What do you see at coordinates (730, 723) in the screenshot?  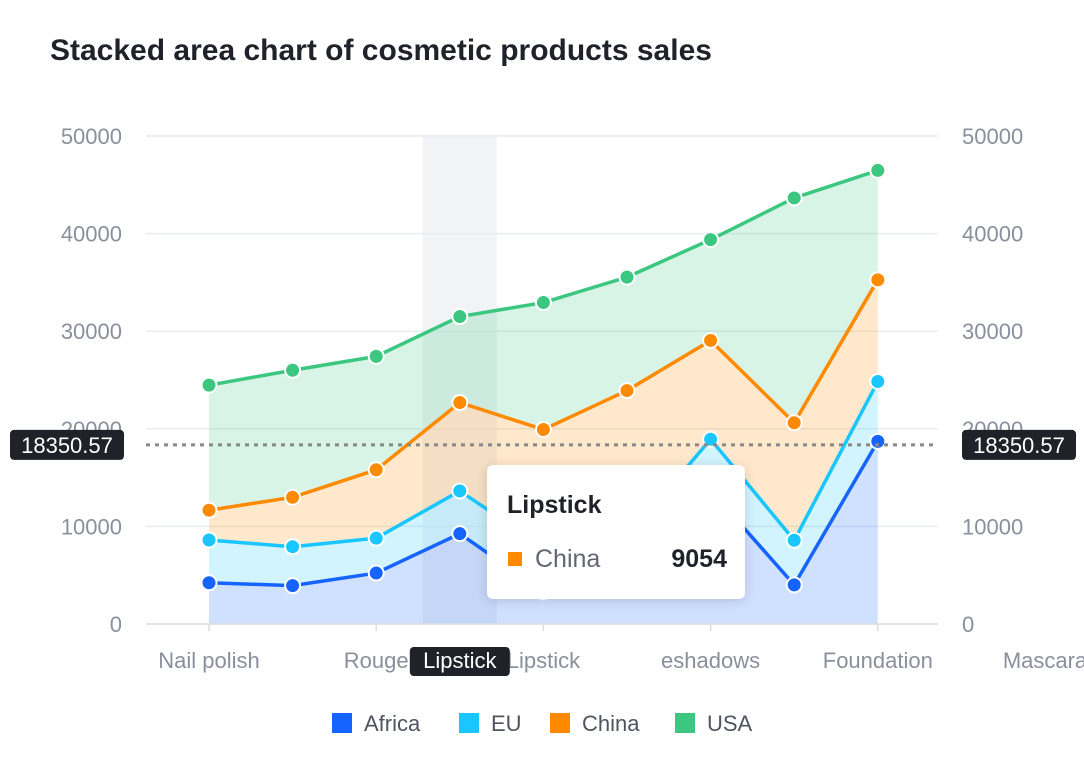 I see `legend-label-usa: USA` at bounding box center [730, 723].